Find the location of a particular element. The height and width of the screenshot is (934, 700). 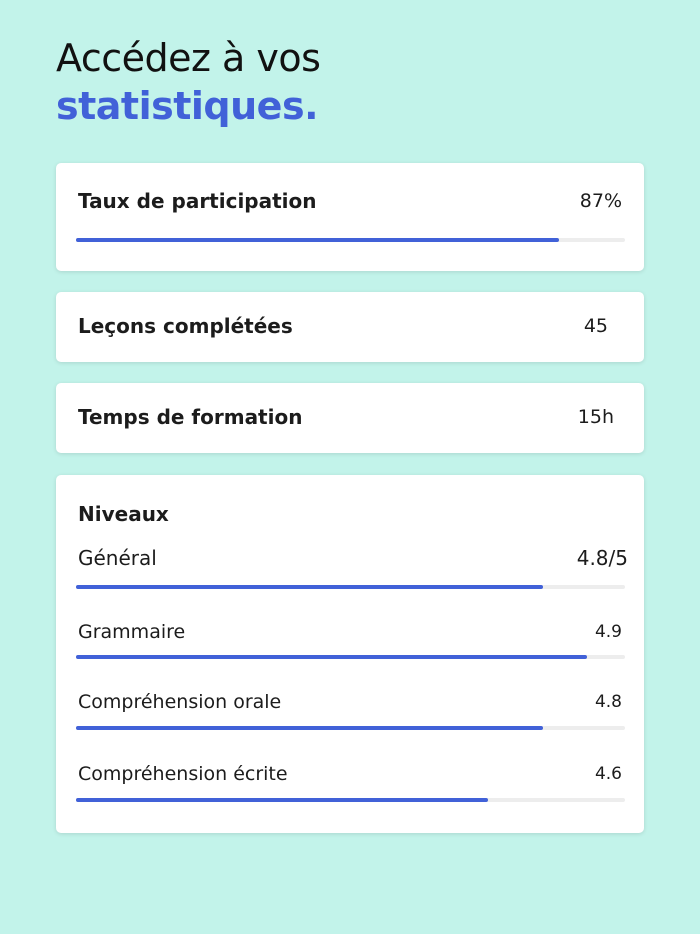

written-comprehension-label: Compréhension écrite is located at coordinates (183, 774).